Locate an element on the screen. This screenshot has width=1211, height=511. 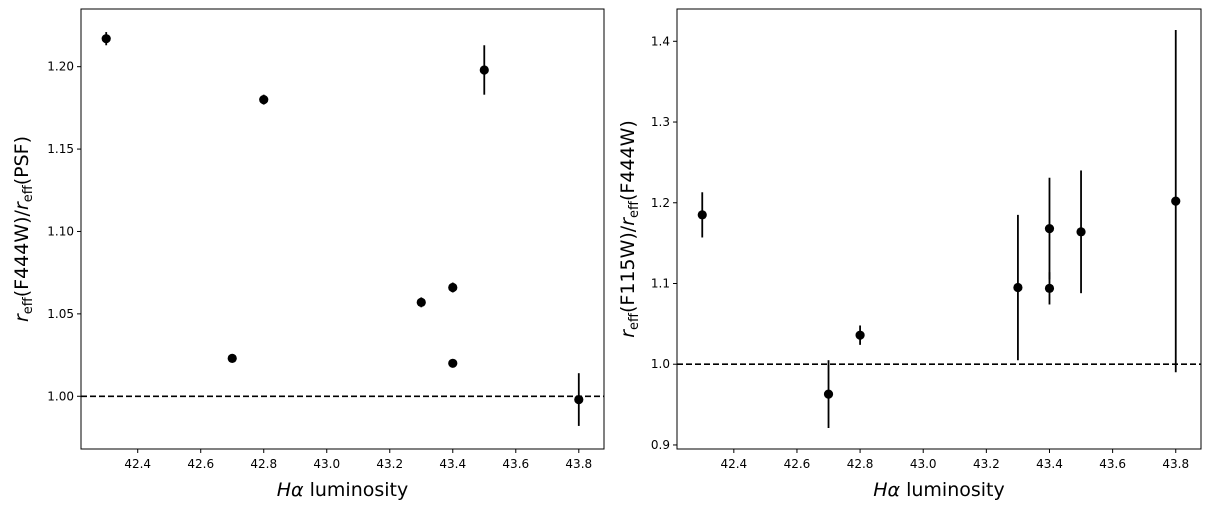
y-tick-label: 1.2 is located at coordinates (660, 203).